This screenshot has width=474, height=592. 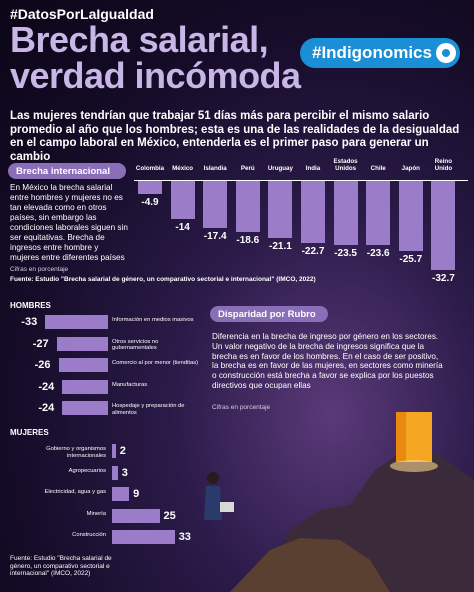 What do you see at coordinates (183, 168) in the screenshot?
I see `country-label: México` at bounding box center [183, 168].